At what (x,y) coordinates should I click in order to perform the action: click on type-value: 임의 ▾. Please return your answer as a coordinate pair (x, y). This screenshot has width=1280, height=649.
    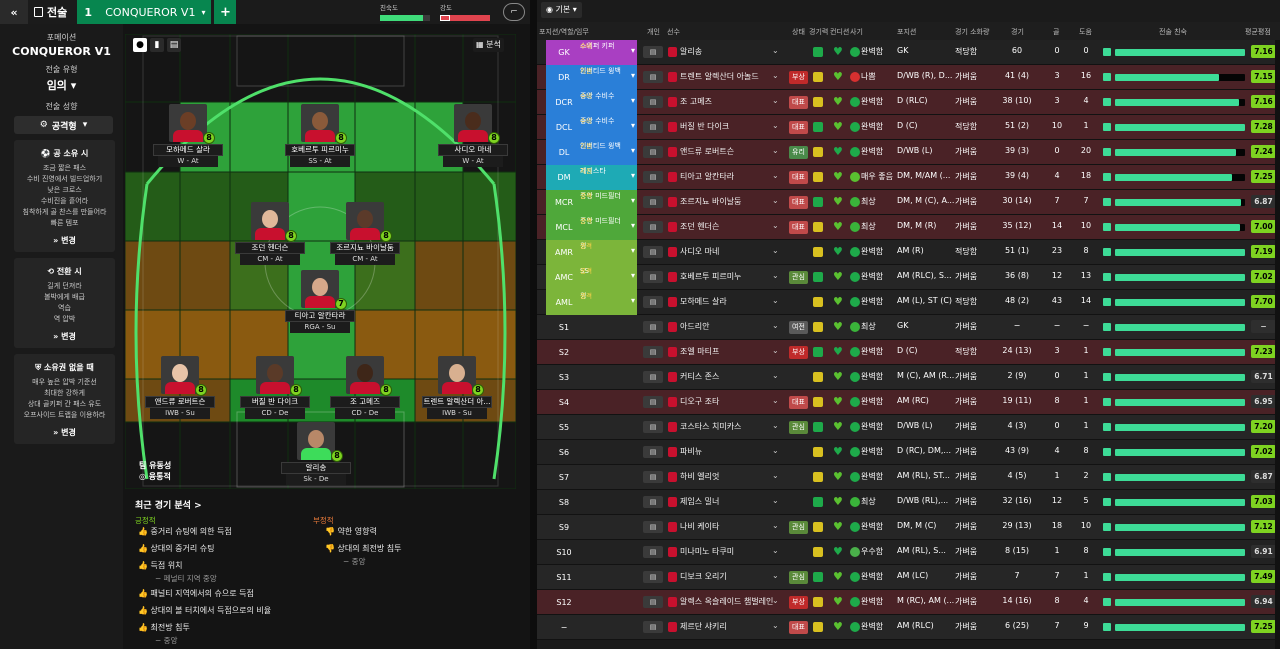
    Looking at the image, I should click on (61, 85).